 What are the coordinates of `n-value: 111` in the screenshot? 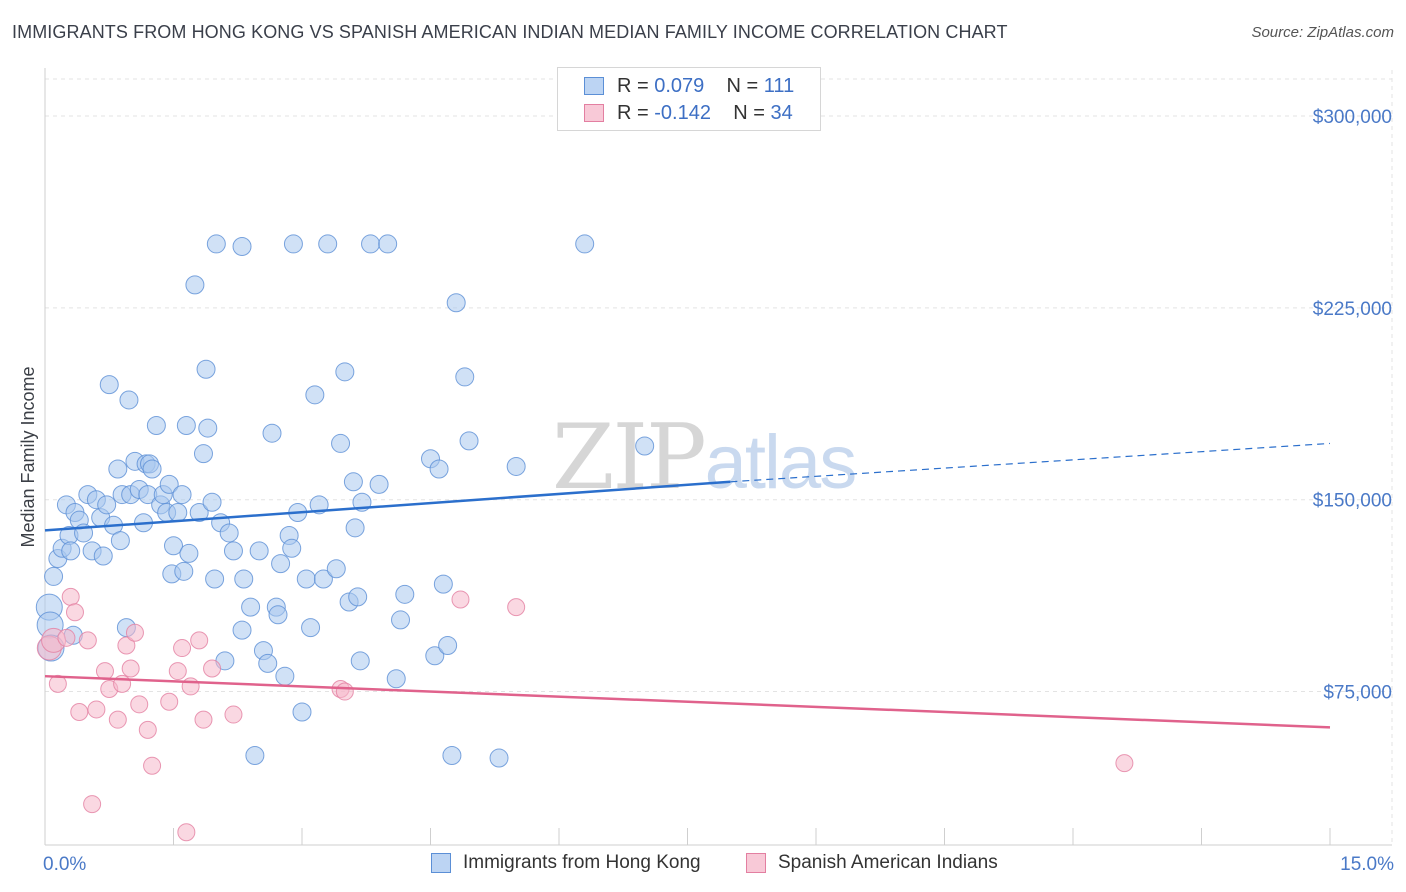 It's located at (779, 86).